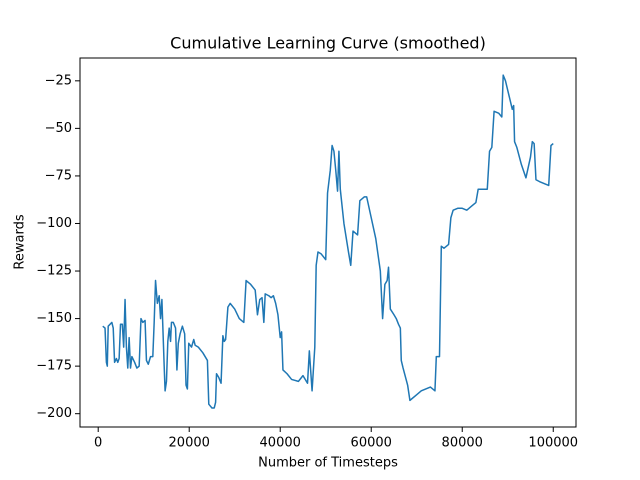 The image size is (640, 480). I want to click on x-tick-label: 20000, so click(189, 443).